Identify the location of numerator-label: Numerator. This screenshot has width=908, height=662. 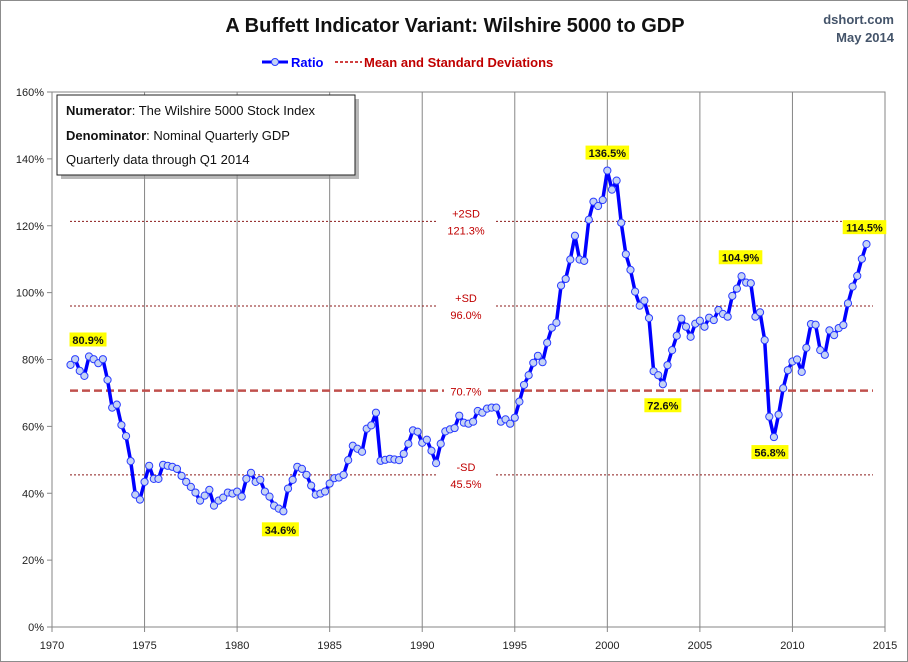
(99, 110).